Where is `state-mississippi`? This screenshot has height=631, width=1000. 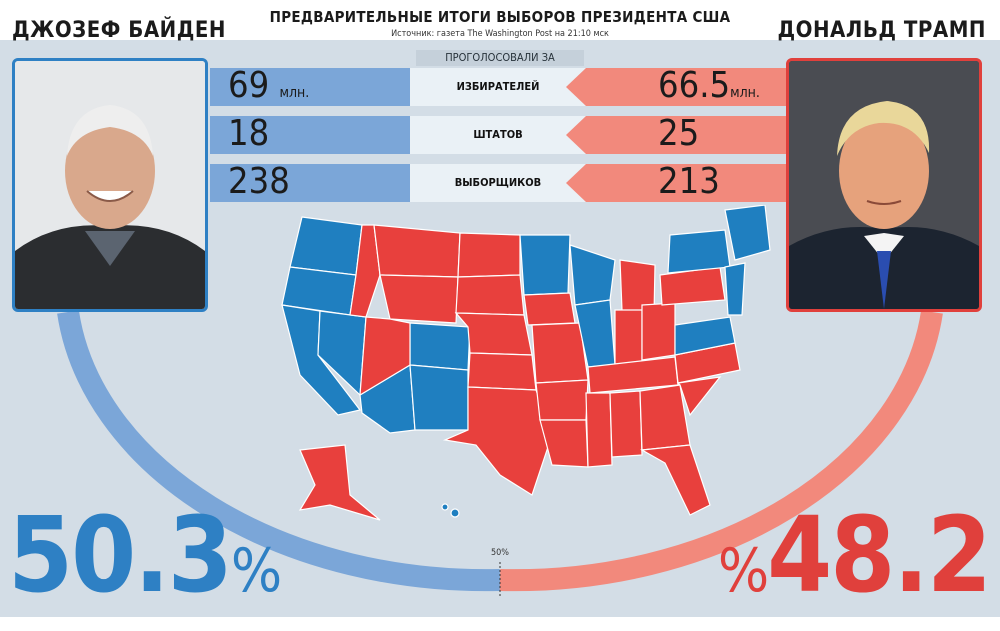 state-mississippi is located at coordinates (599, 430).